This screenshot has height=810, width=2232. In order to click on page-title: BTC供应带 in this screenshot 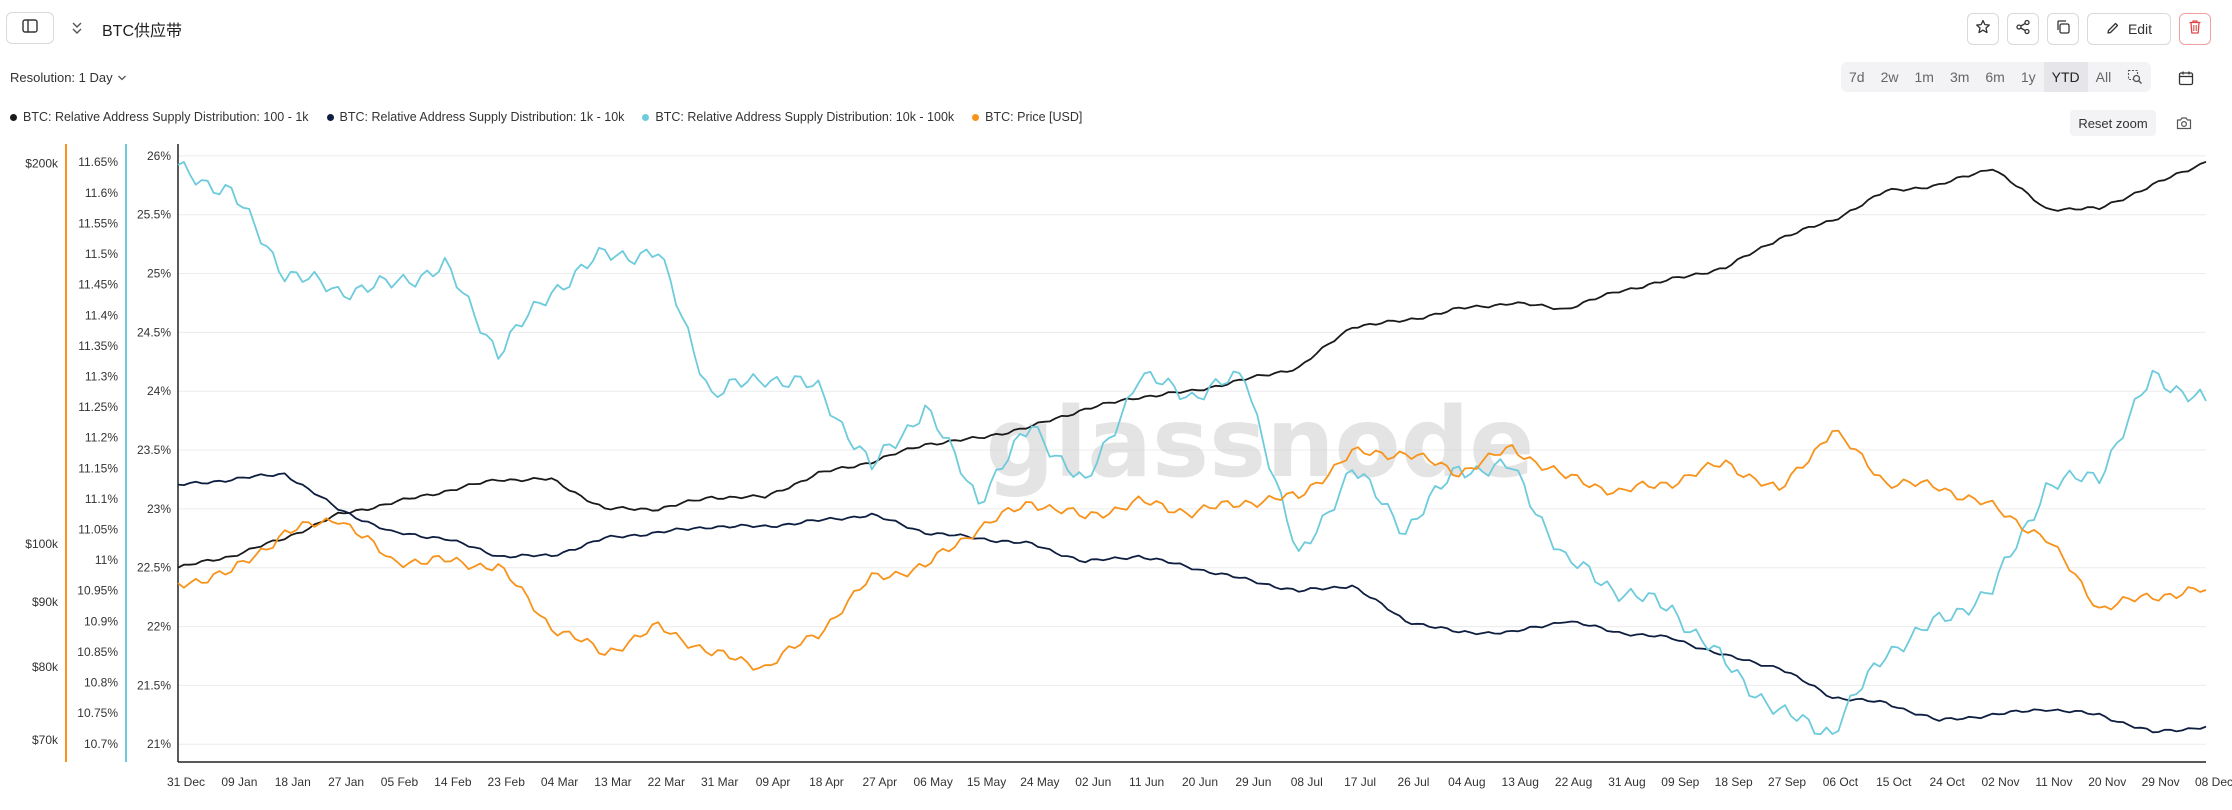, I will do `click(142, 31)`.